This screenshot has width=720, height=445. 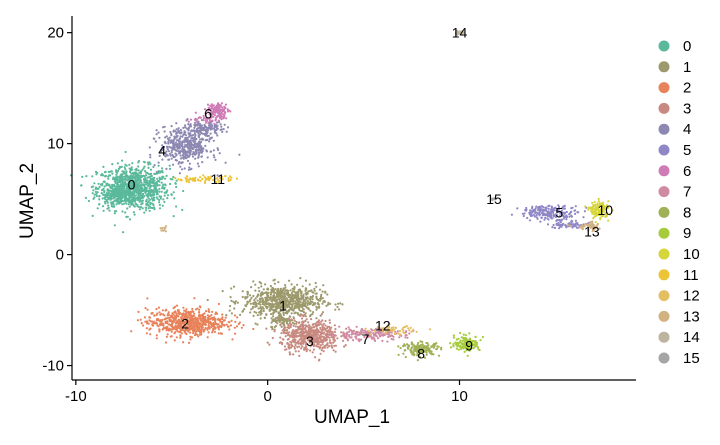 I want to click on cluster-6-points, so click(x=209, y=113).